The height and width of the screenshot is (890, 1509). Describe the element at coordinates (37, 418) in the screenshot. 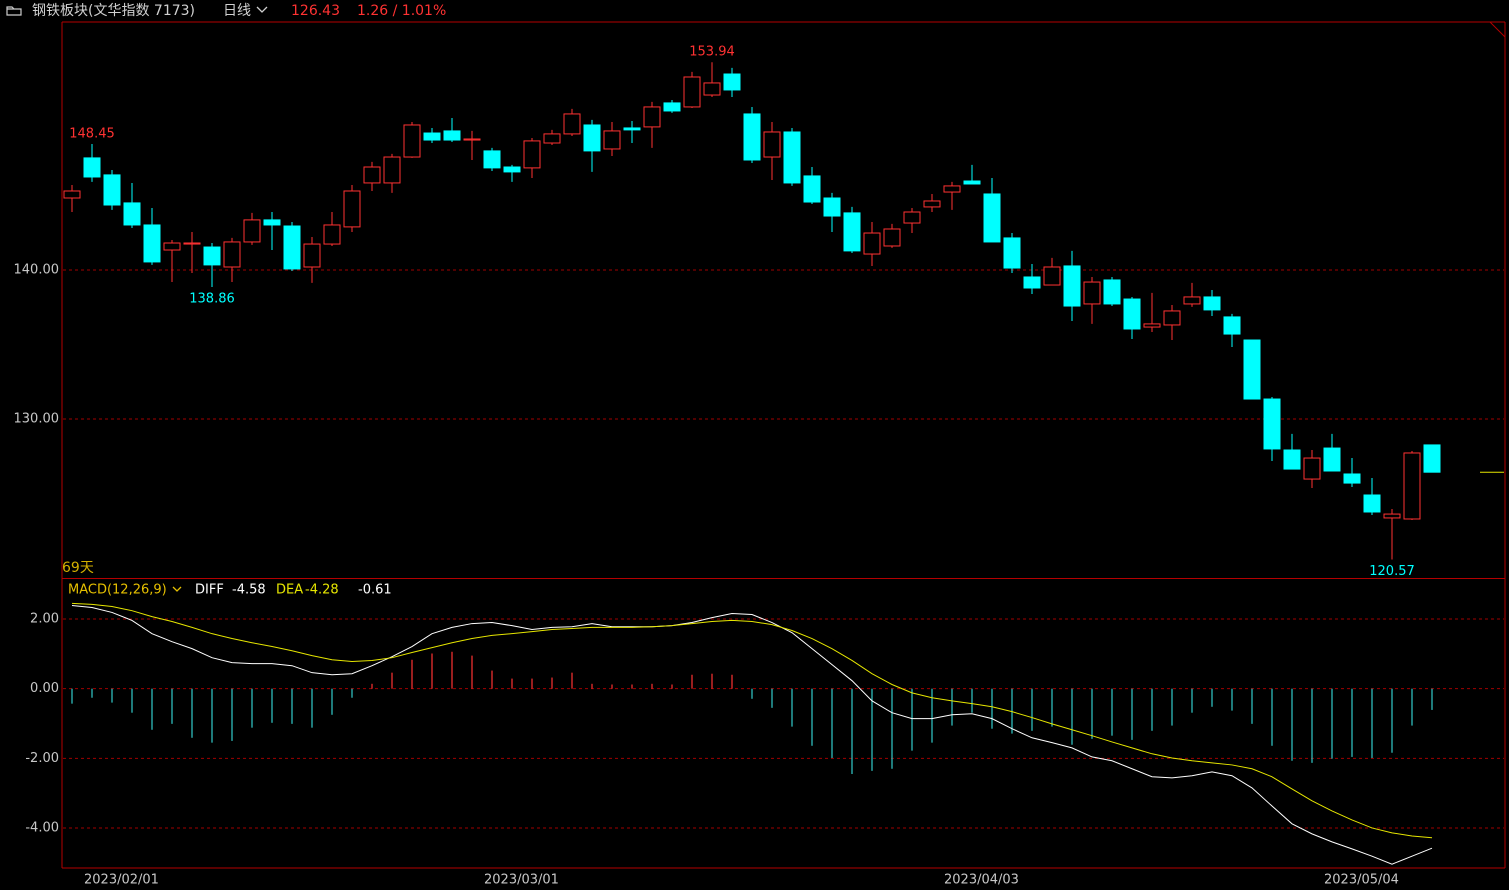

I see `y-tick-label: 130.00` at that location.